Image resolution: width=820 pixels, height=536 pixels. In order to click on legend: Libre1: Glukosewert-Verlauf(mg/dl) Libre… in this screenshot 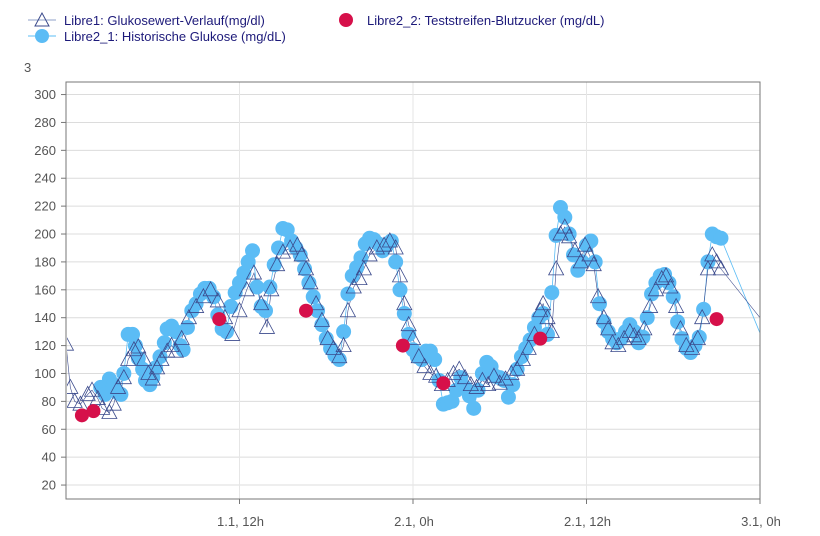, I will do `click(316, 27)`.